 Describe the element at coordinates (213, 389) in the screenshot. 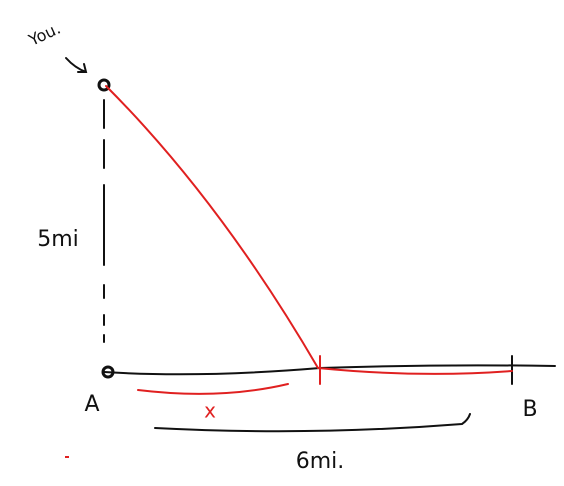

I see `x-brace` at that location.